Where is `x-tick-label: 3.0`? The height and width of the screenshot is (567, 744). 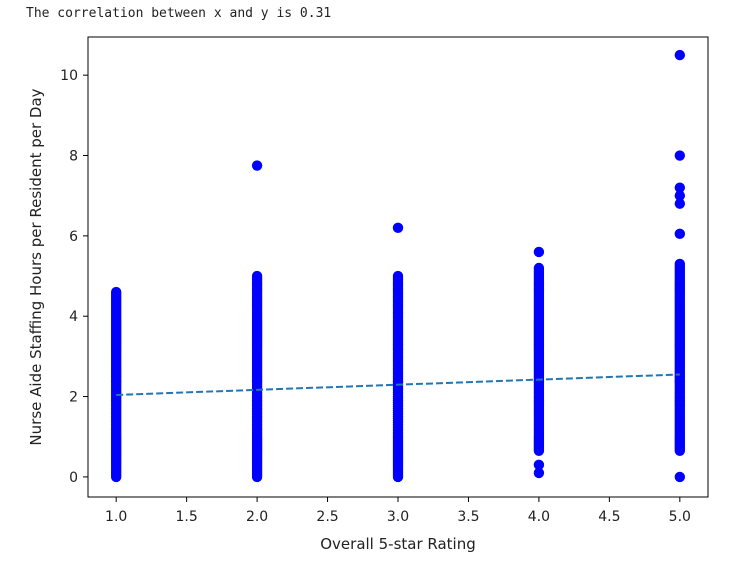 x-tick-label: 3.0 is located at coordinates (398, 517).